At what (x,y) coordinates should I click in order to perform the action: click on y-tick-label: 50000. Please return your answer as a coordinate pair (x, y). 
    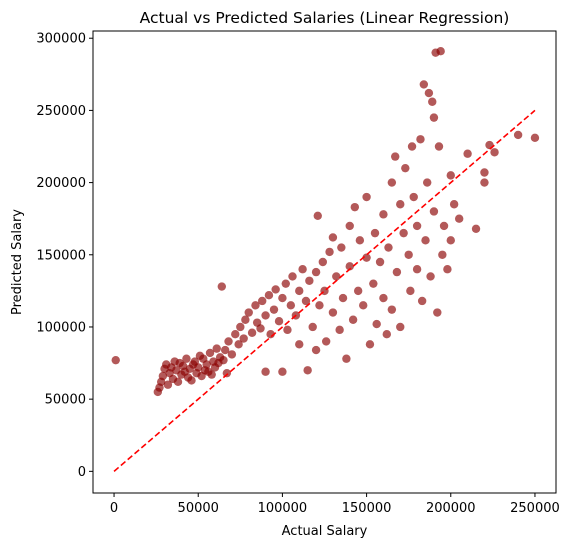
    Looking at the image, I should click on (65, 400).